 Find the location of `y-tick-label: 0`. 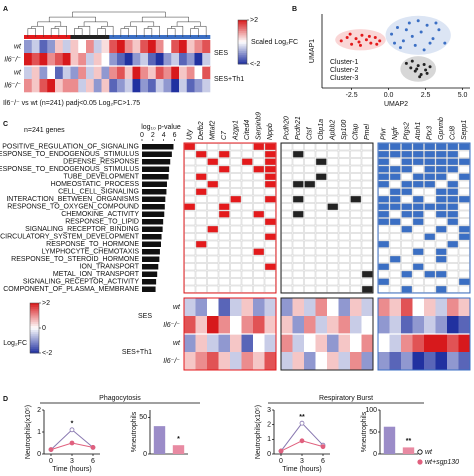

y-tick-label: 0 is located at coordinates (145, 454).